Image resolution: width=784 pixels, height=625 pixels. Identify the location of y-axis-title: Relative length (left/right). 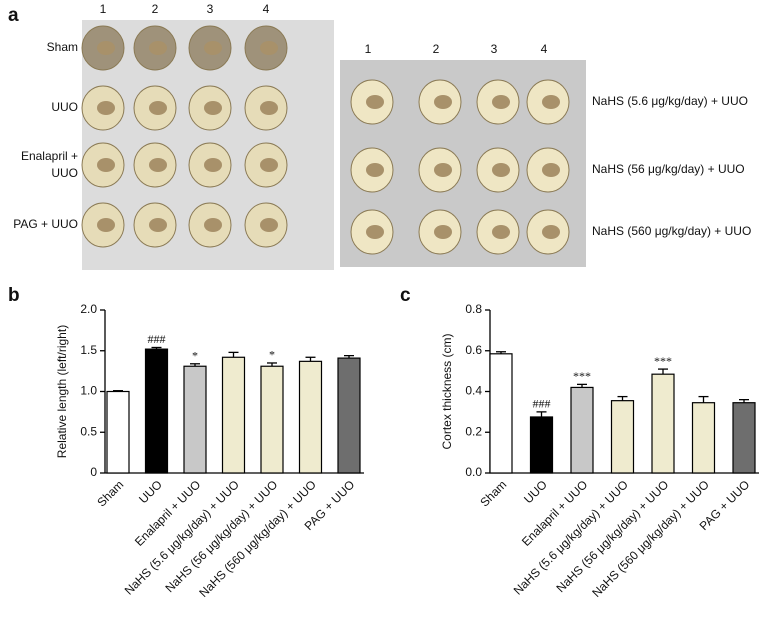
(62, 391).